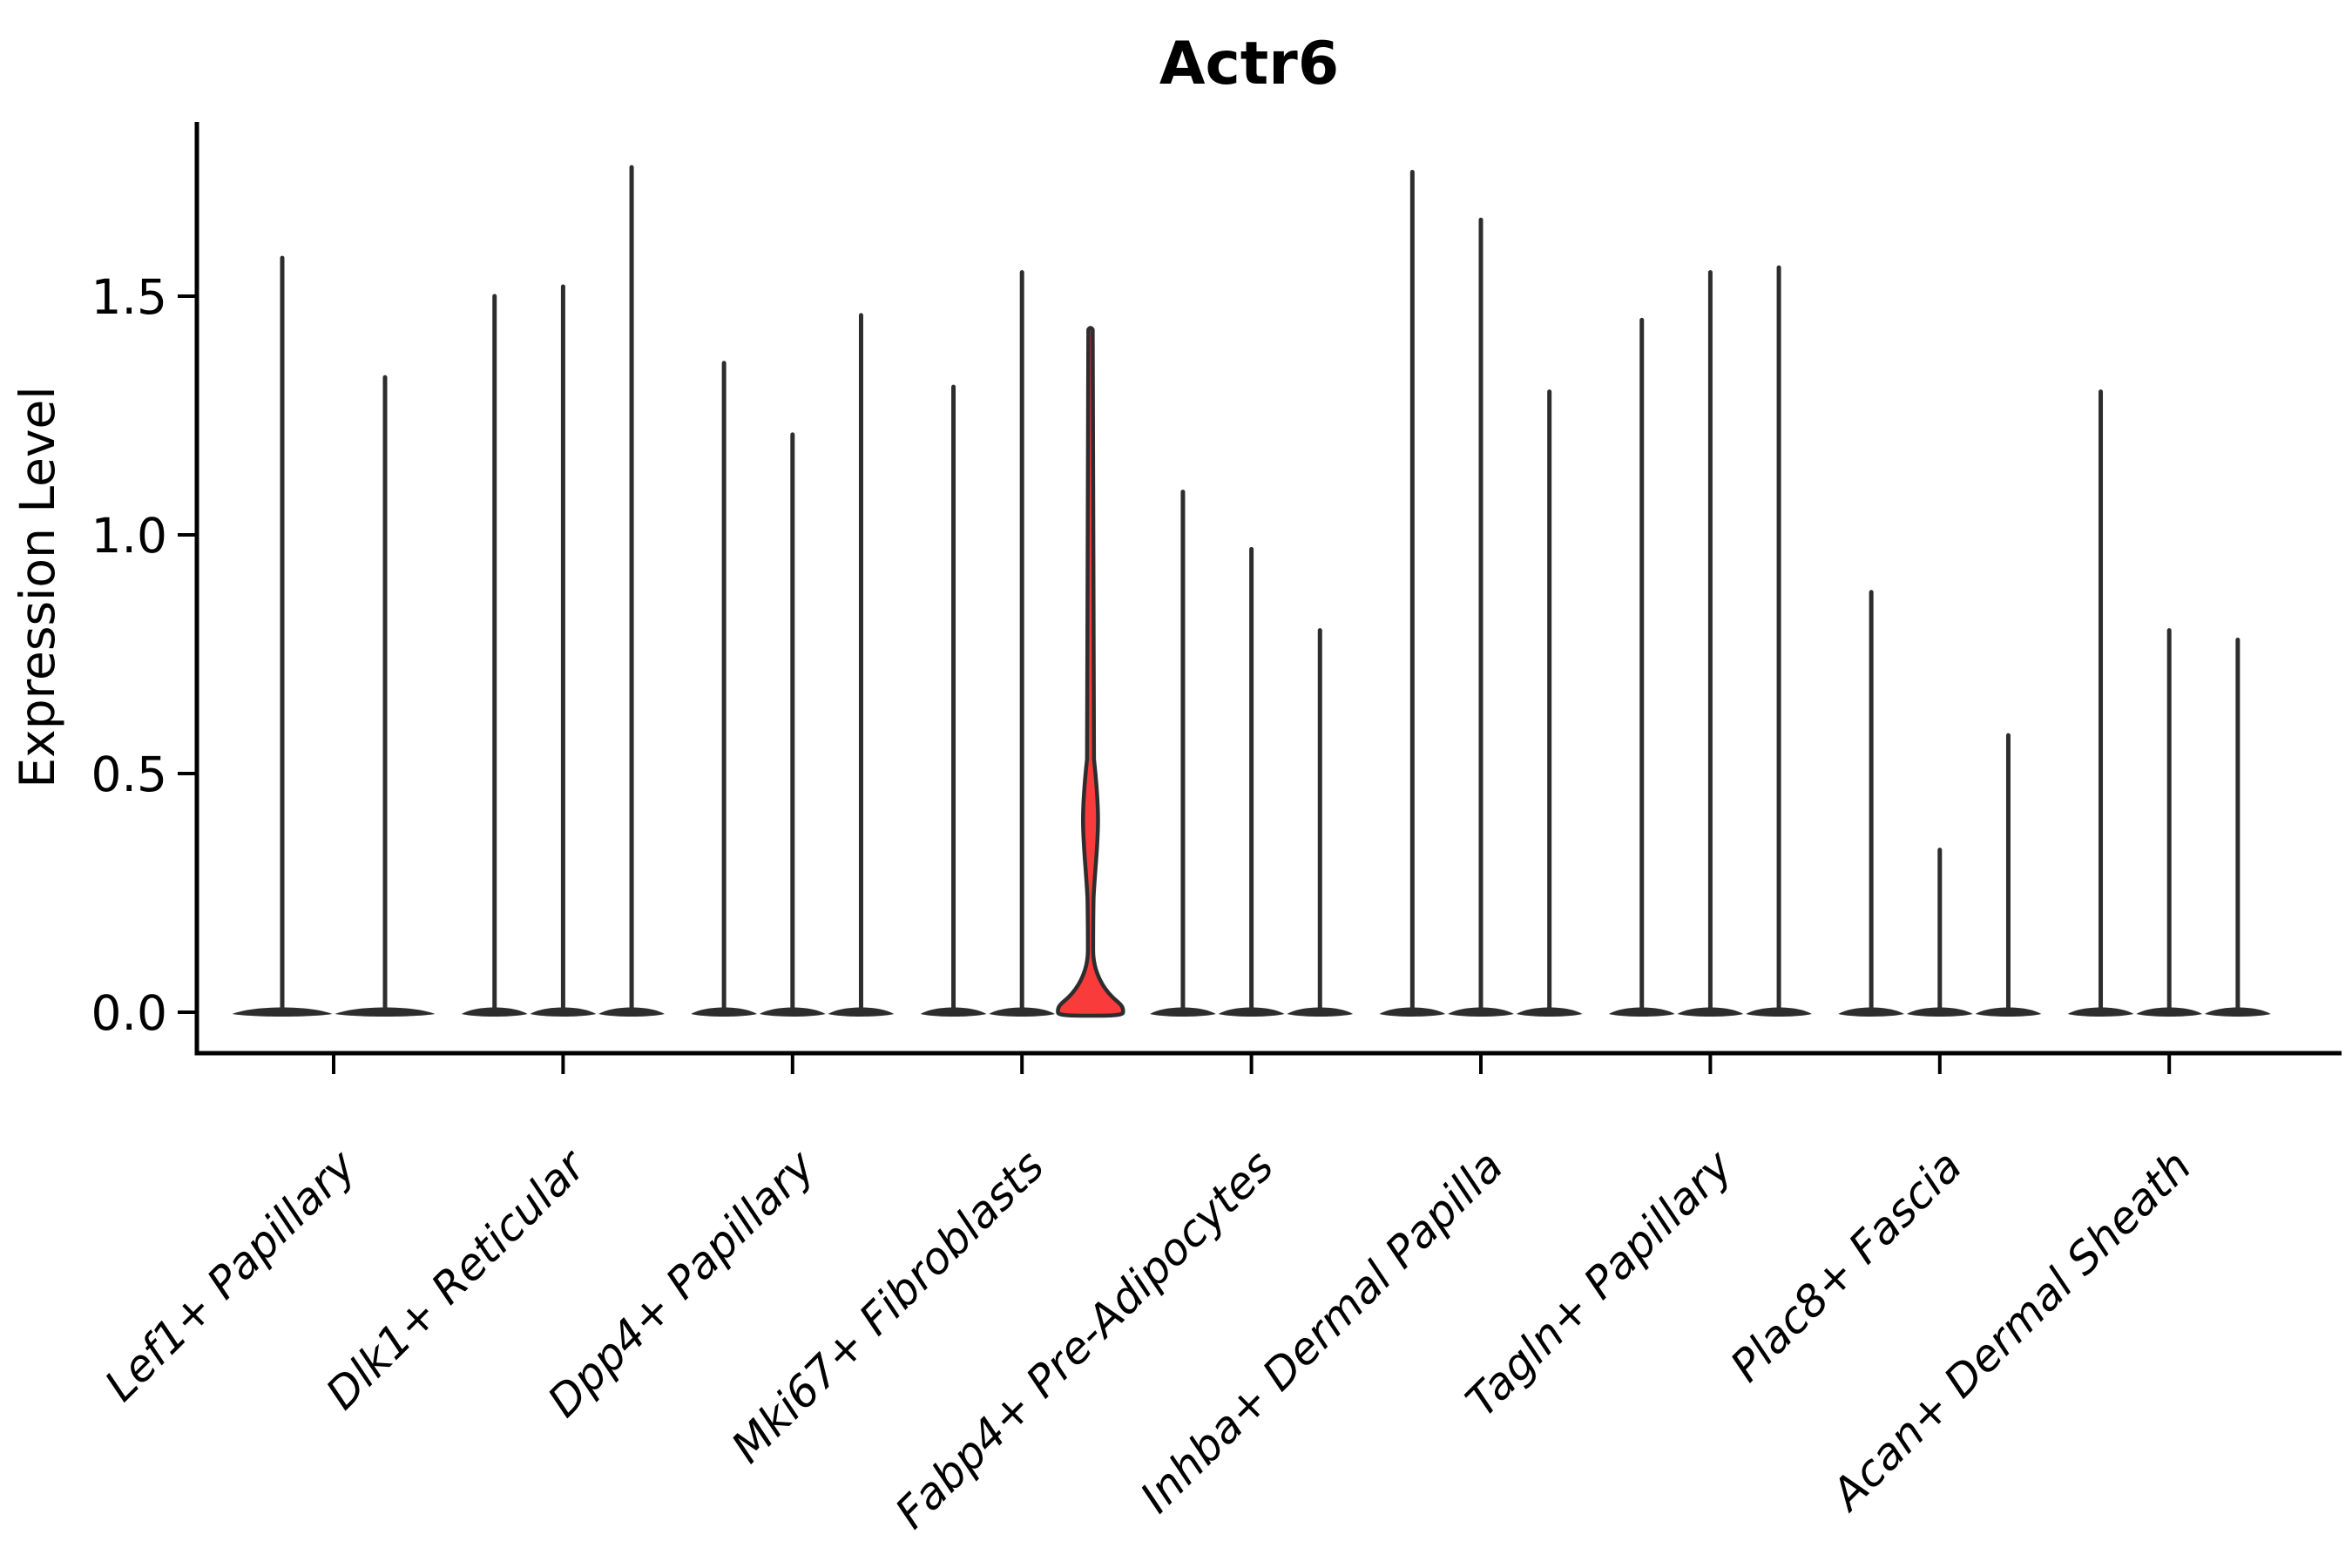  Describe the element at coordinates (129, 1013) in the screenshot. I see `y-tick-label: 0.0` at that location.